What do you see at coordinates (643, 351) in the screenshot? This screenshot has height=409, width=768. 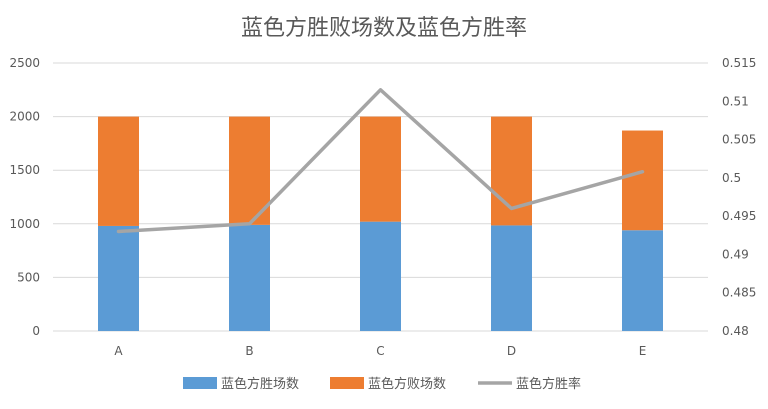 I see `x-tick-label: E` at bounding box center [643, 351].